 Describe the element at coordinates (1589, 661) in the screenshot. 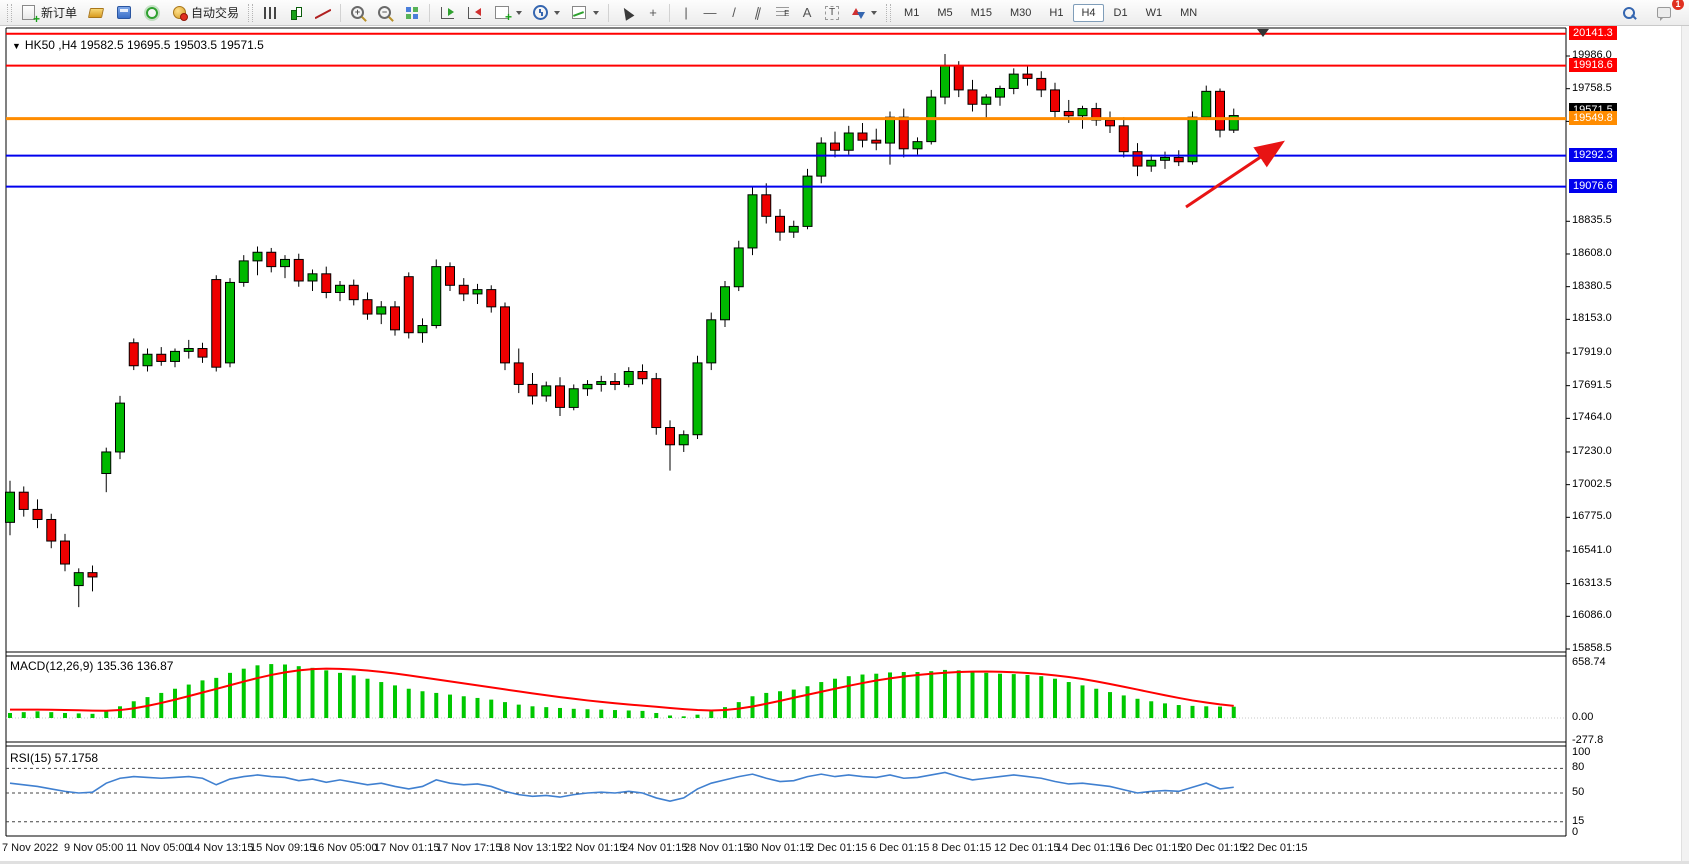

I see `macd-scale-label: 658.74` at that location.